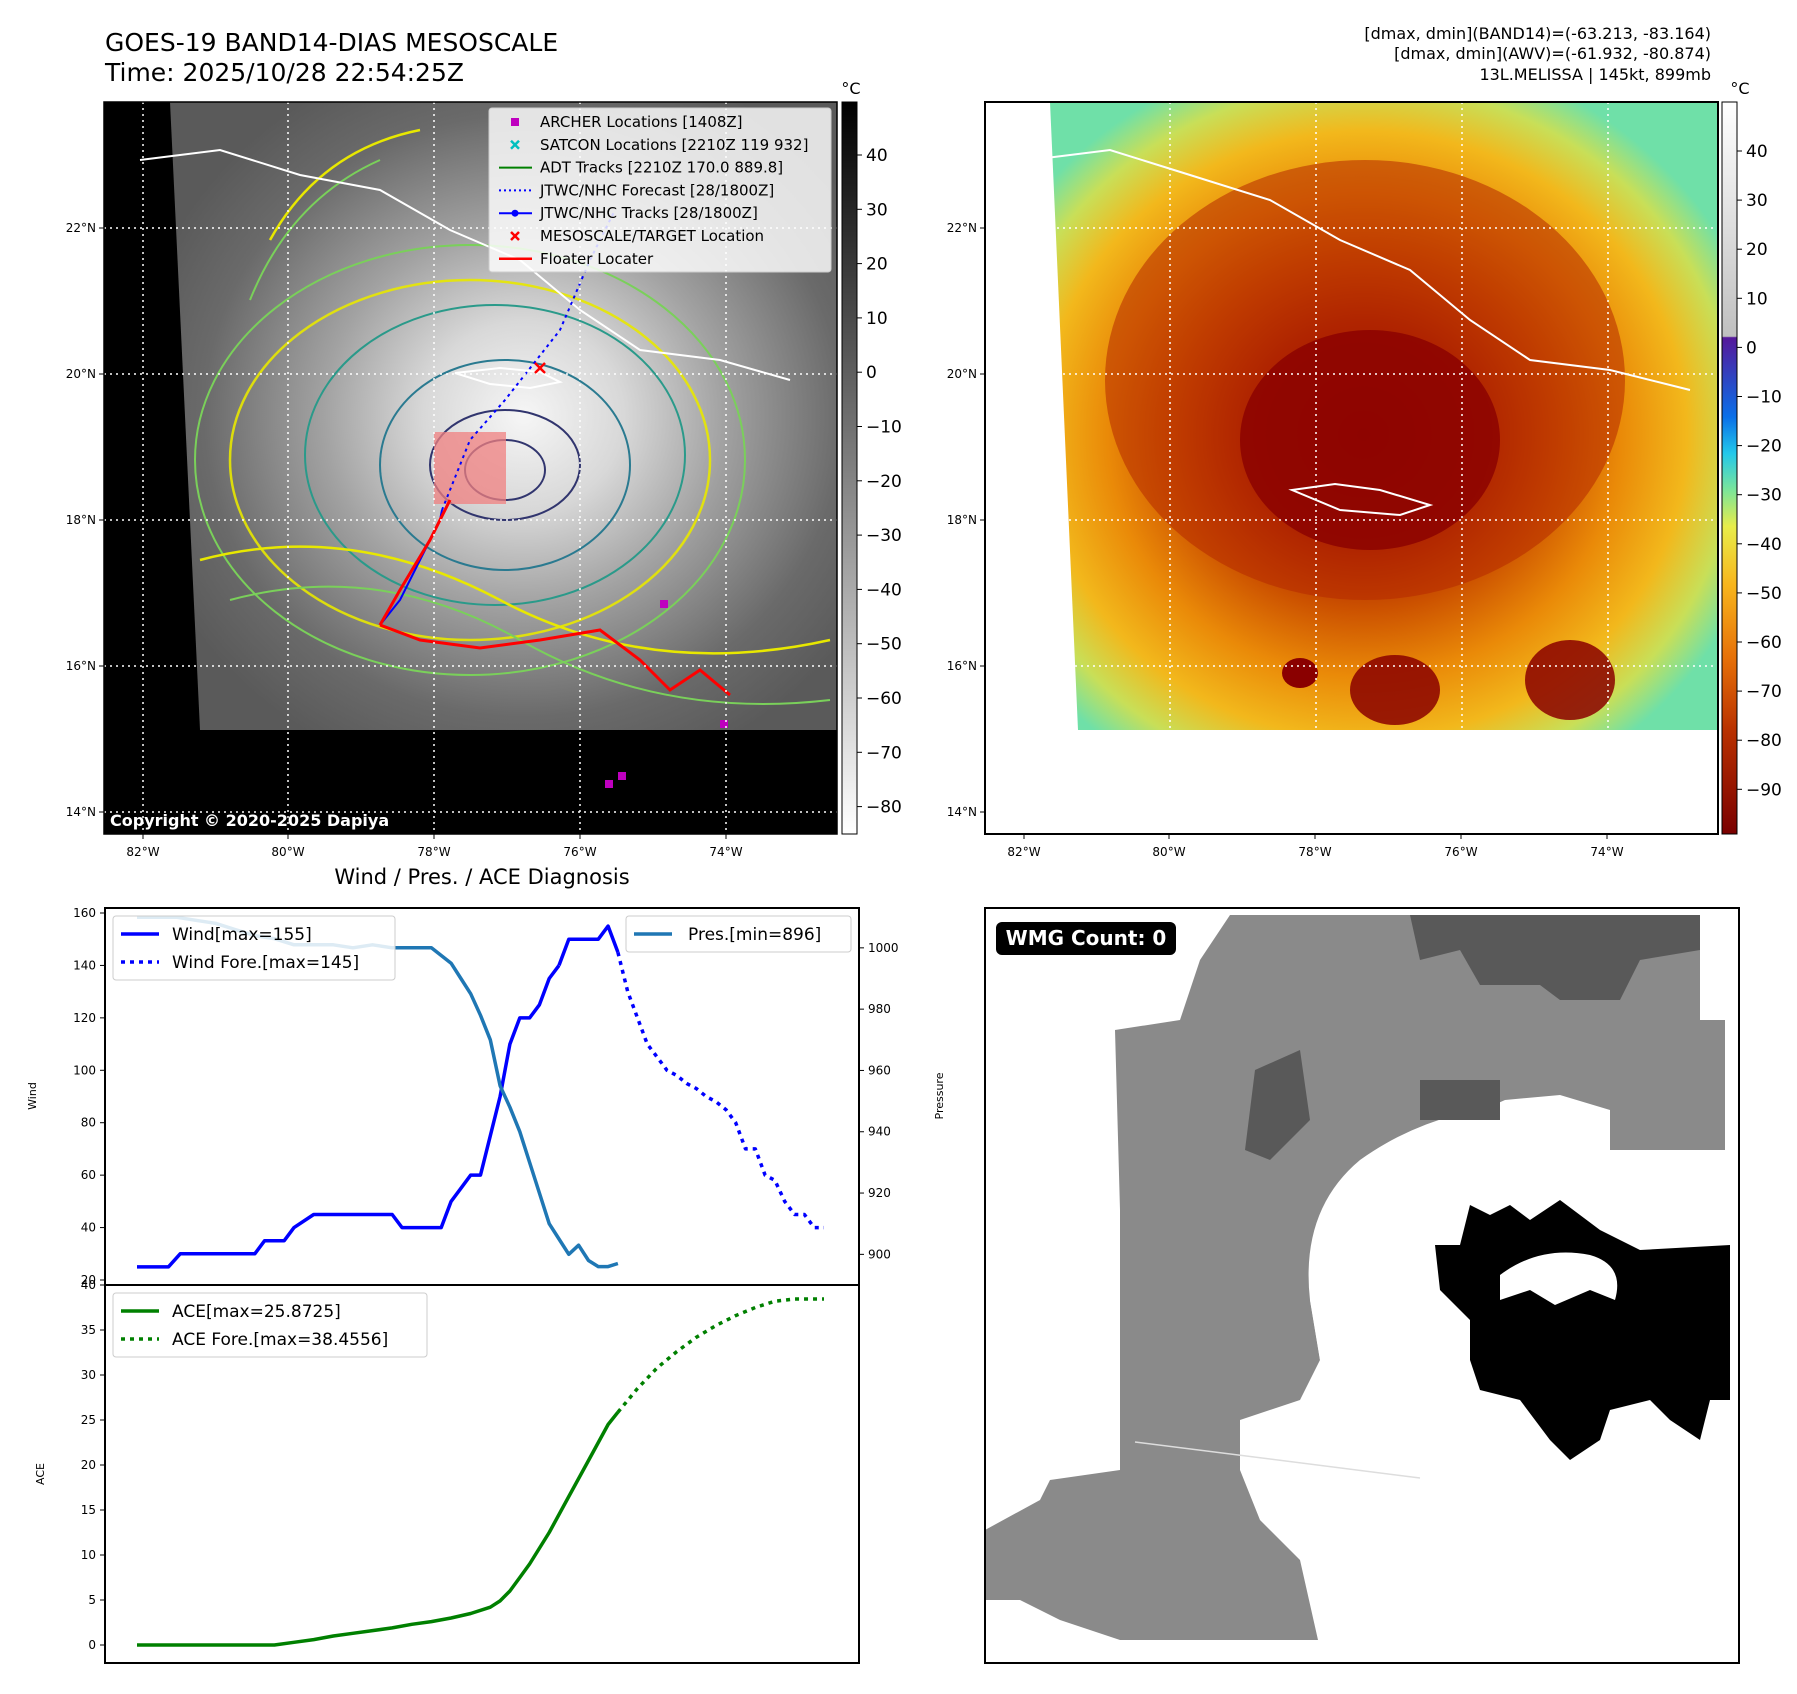  Describe the element at coordinates (88, 1510) in the screenshot. I see `ace-ytick-label: 15` at that location.